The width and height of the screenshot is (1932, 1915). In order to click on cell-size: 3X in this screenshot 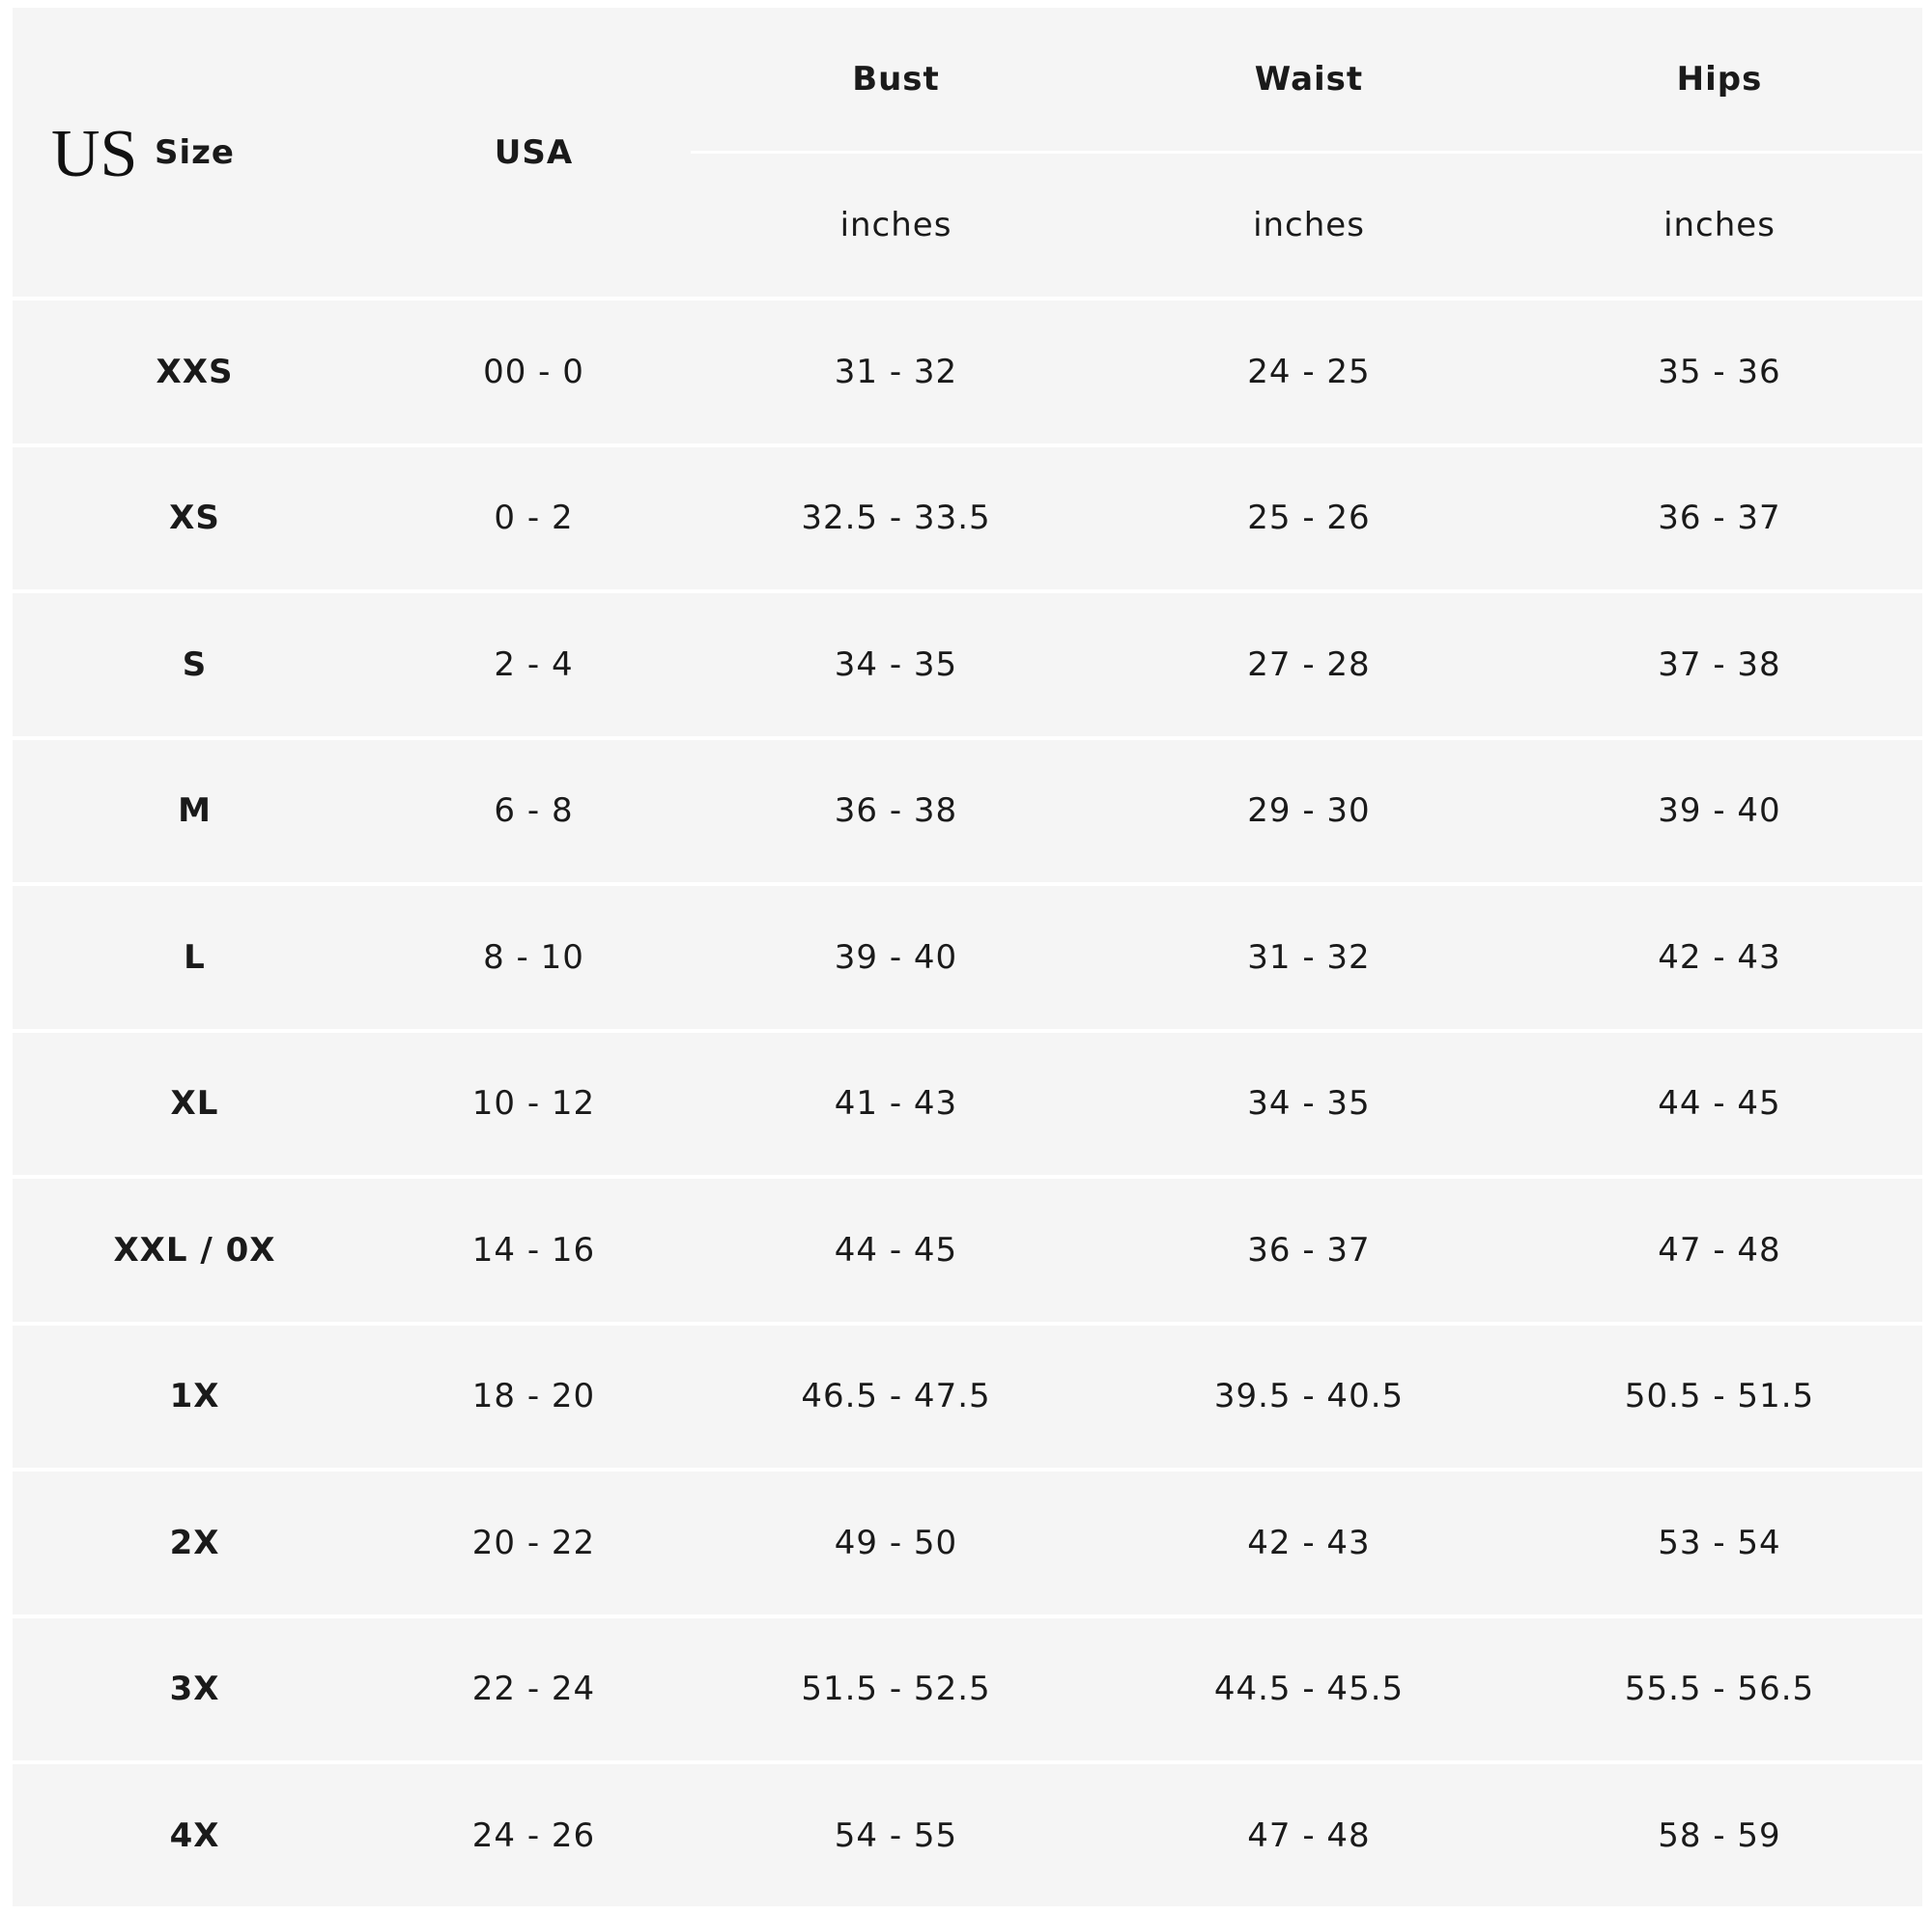, I will do `click(194, 1690)`.